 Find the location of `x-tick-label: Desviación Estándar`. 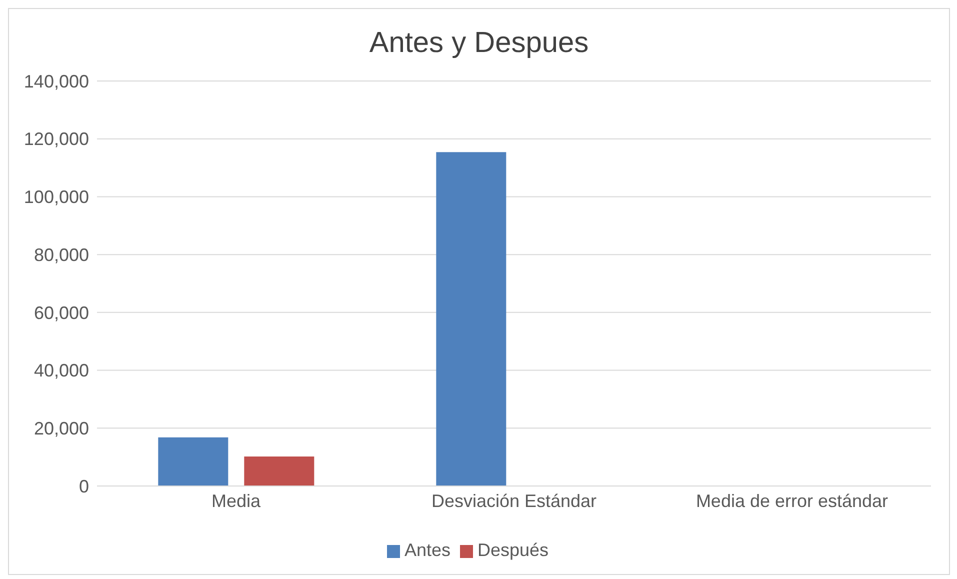

x-tick-label: Desviación Estándar is located at coordinates (514, 500).